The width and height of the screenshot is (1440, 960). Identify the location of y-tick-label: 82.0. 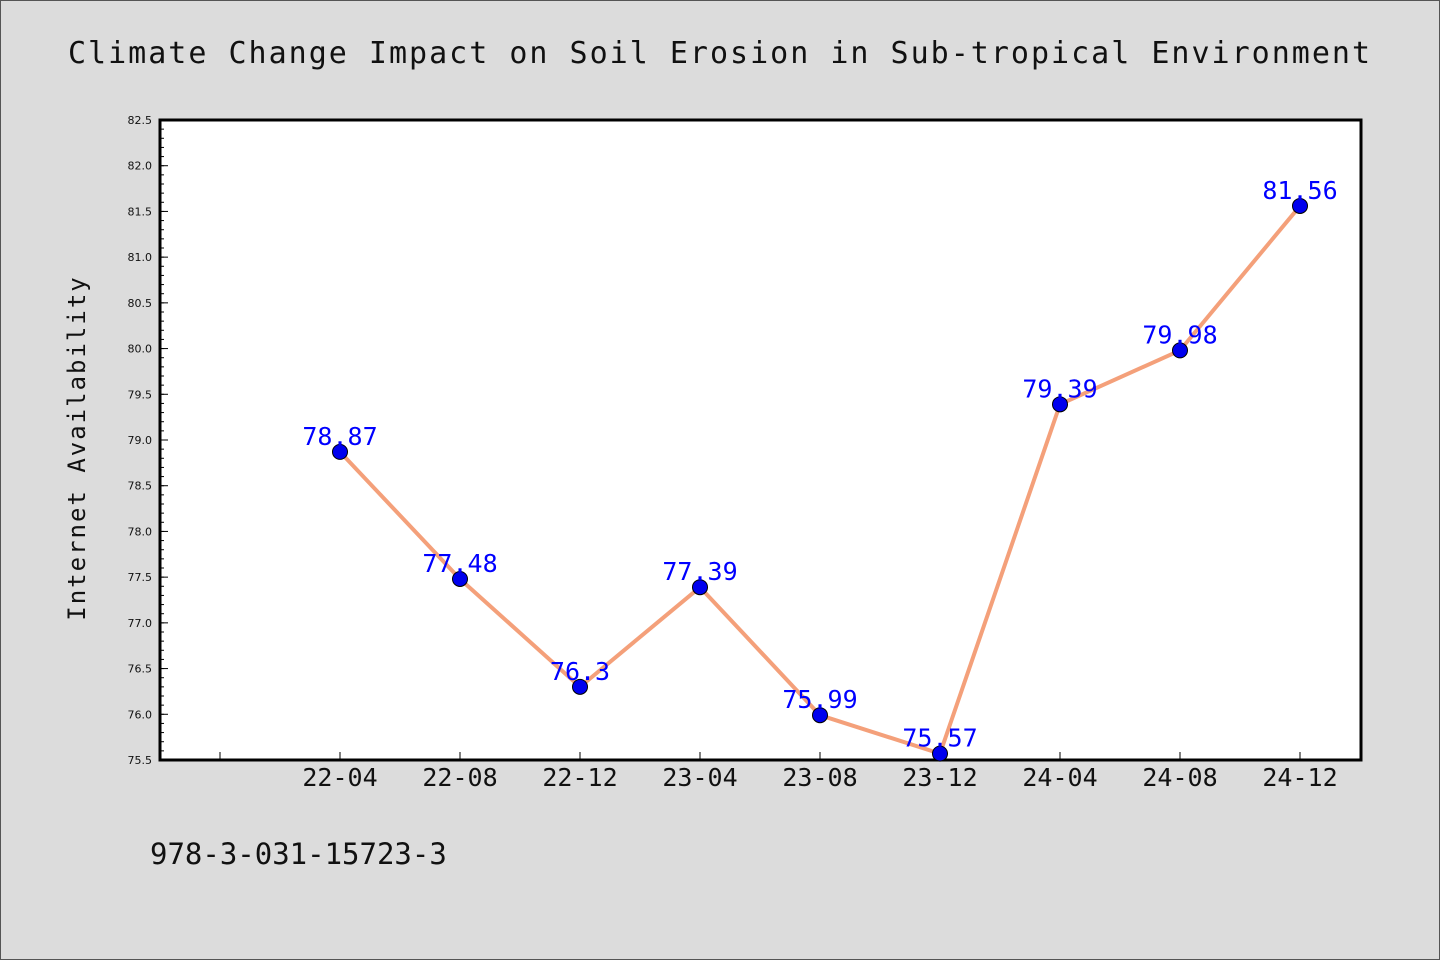
(140, 166).